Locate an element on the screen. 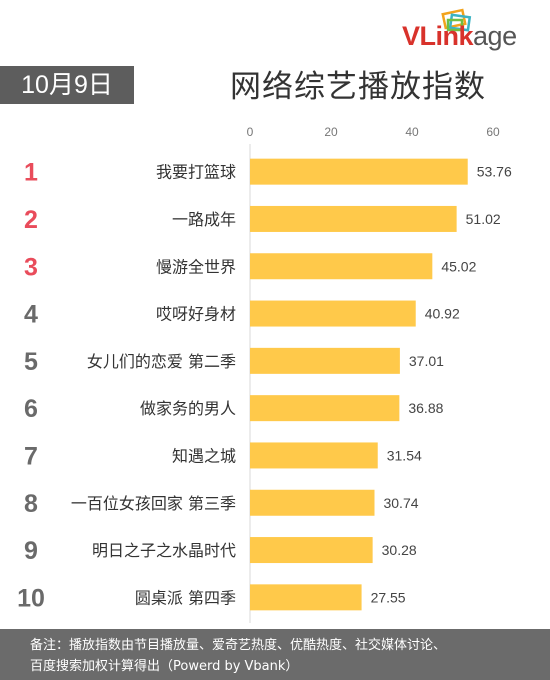 The height and width of the screenshot is (680, 550). category-label: 一路成年 is located at coordinates (204, 219).